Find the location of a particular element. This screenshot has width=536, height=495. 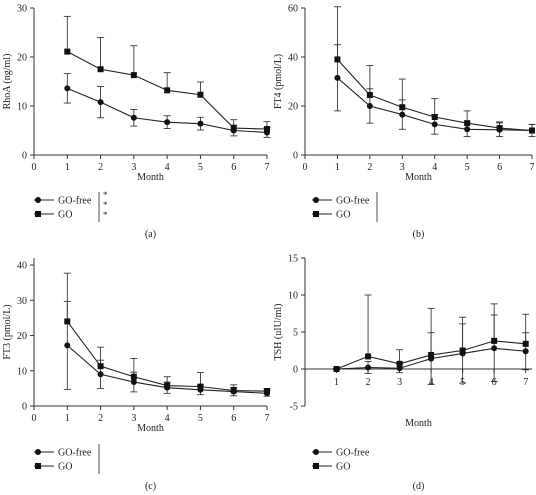

panel-label: (c) is located at coordinates (150, 486).